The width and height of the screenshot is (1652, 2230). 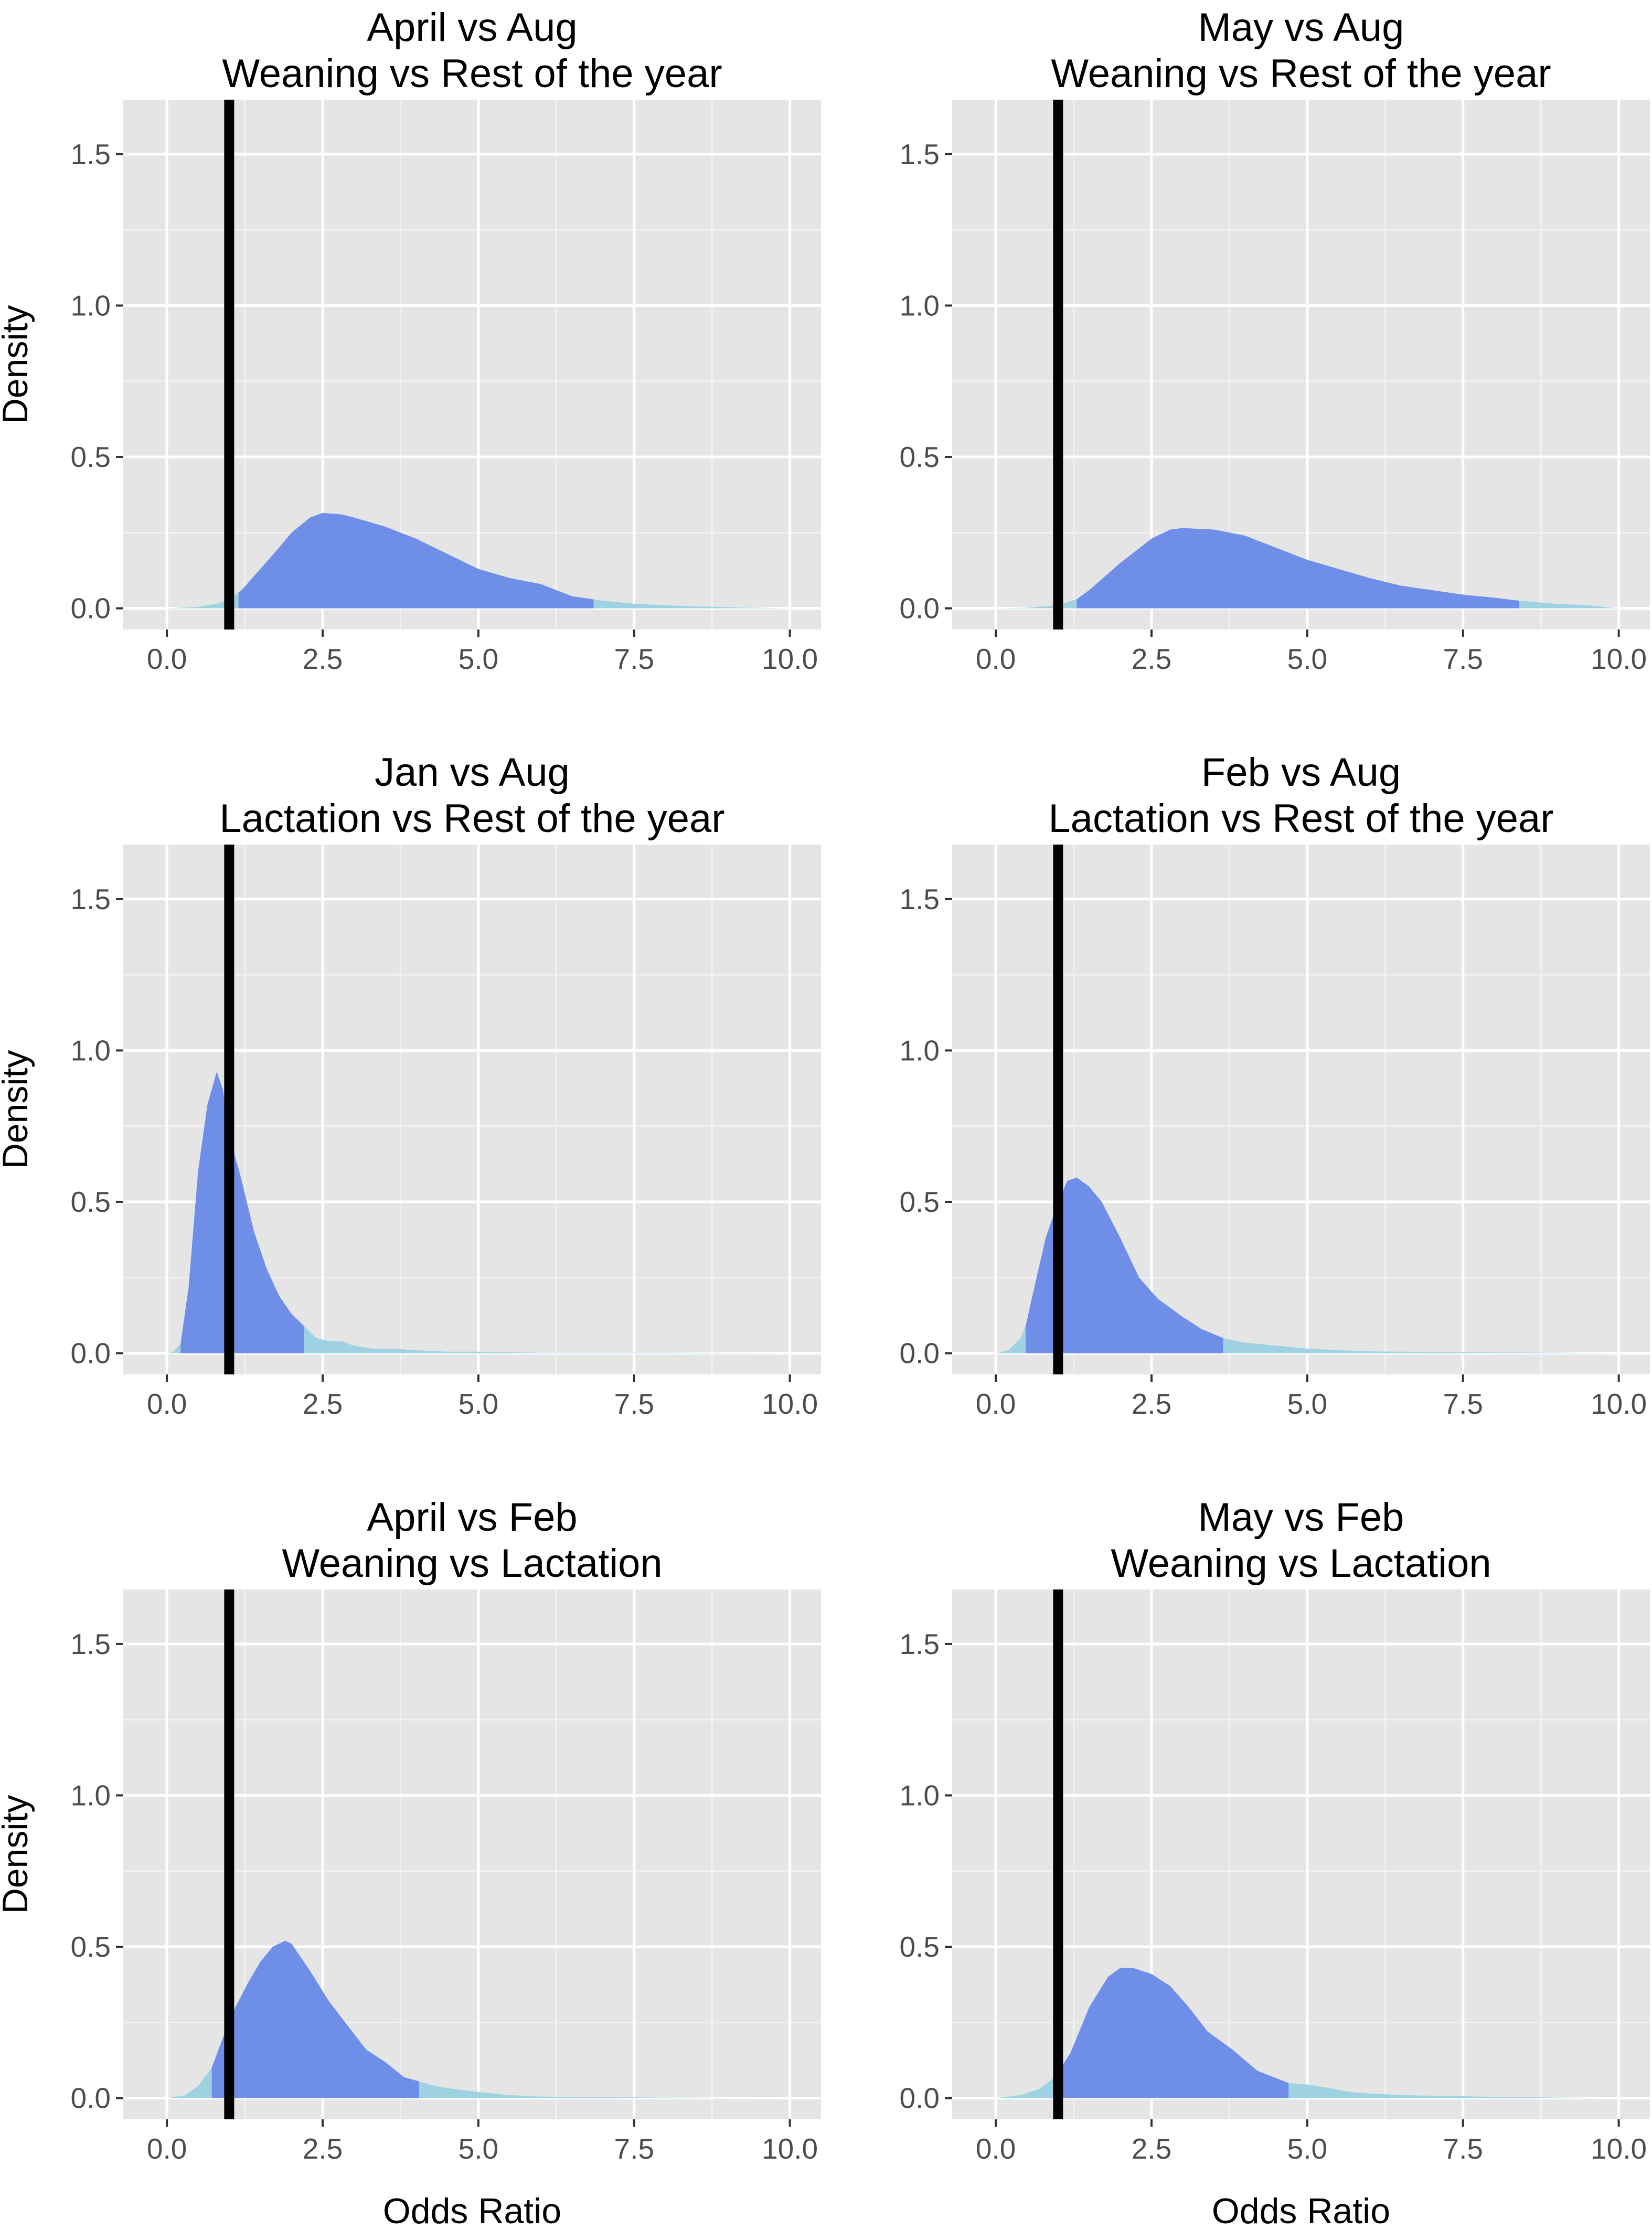 I want to click on panel-title-line1: April vs Feb, so click(x=472, y=1517).